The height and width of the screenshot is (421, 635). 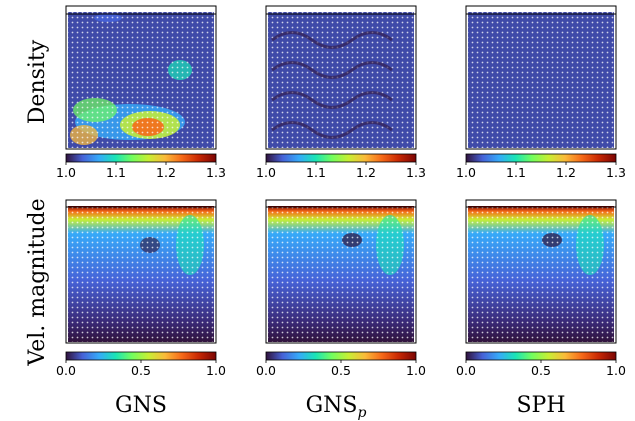 I want to click on row-label-velocity: Vel. magnitude, so click(x=37, y=282).